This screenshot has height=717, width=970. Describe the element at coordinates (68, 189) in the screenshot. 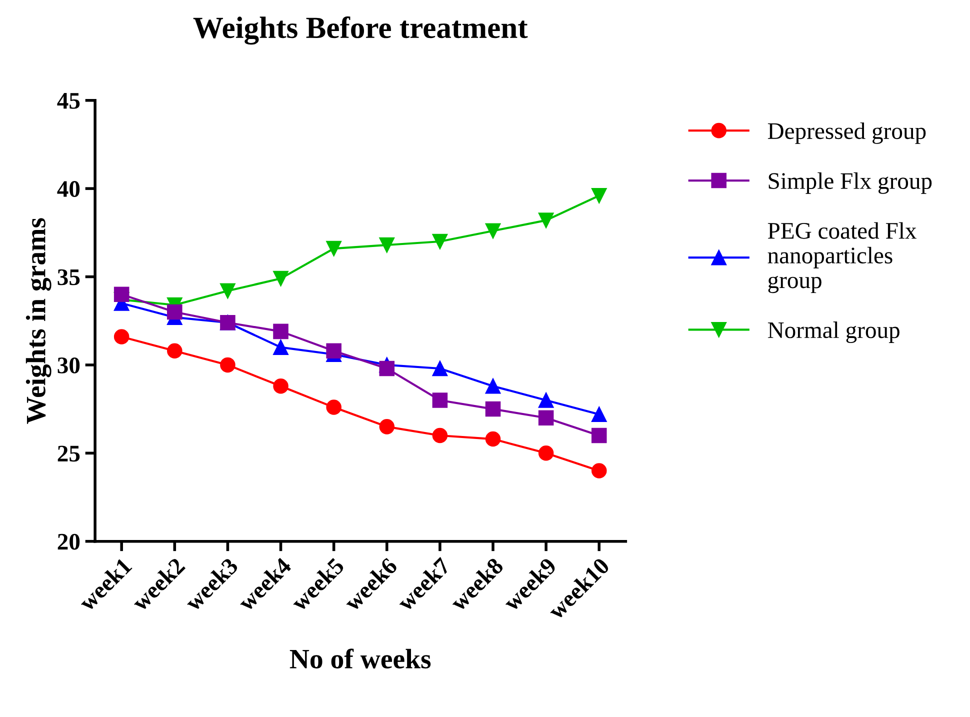

I see `y-tick-label: 40` at that location.